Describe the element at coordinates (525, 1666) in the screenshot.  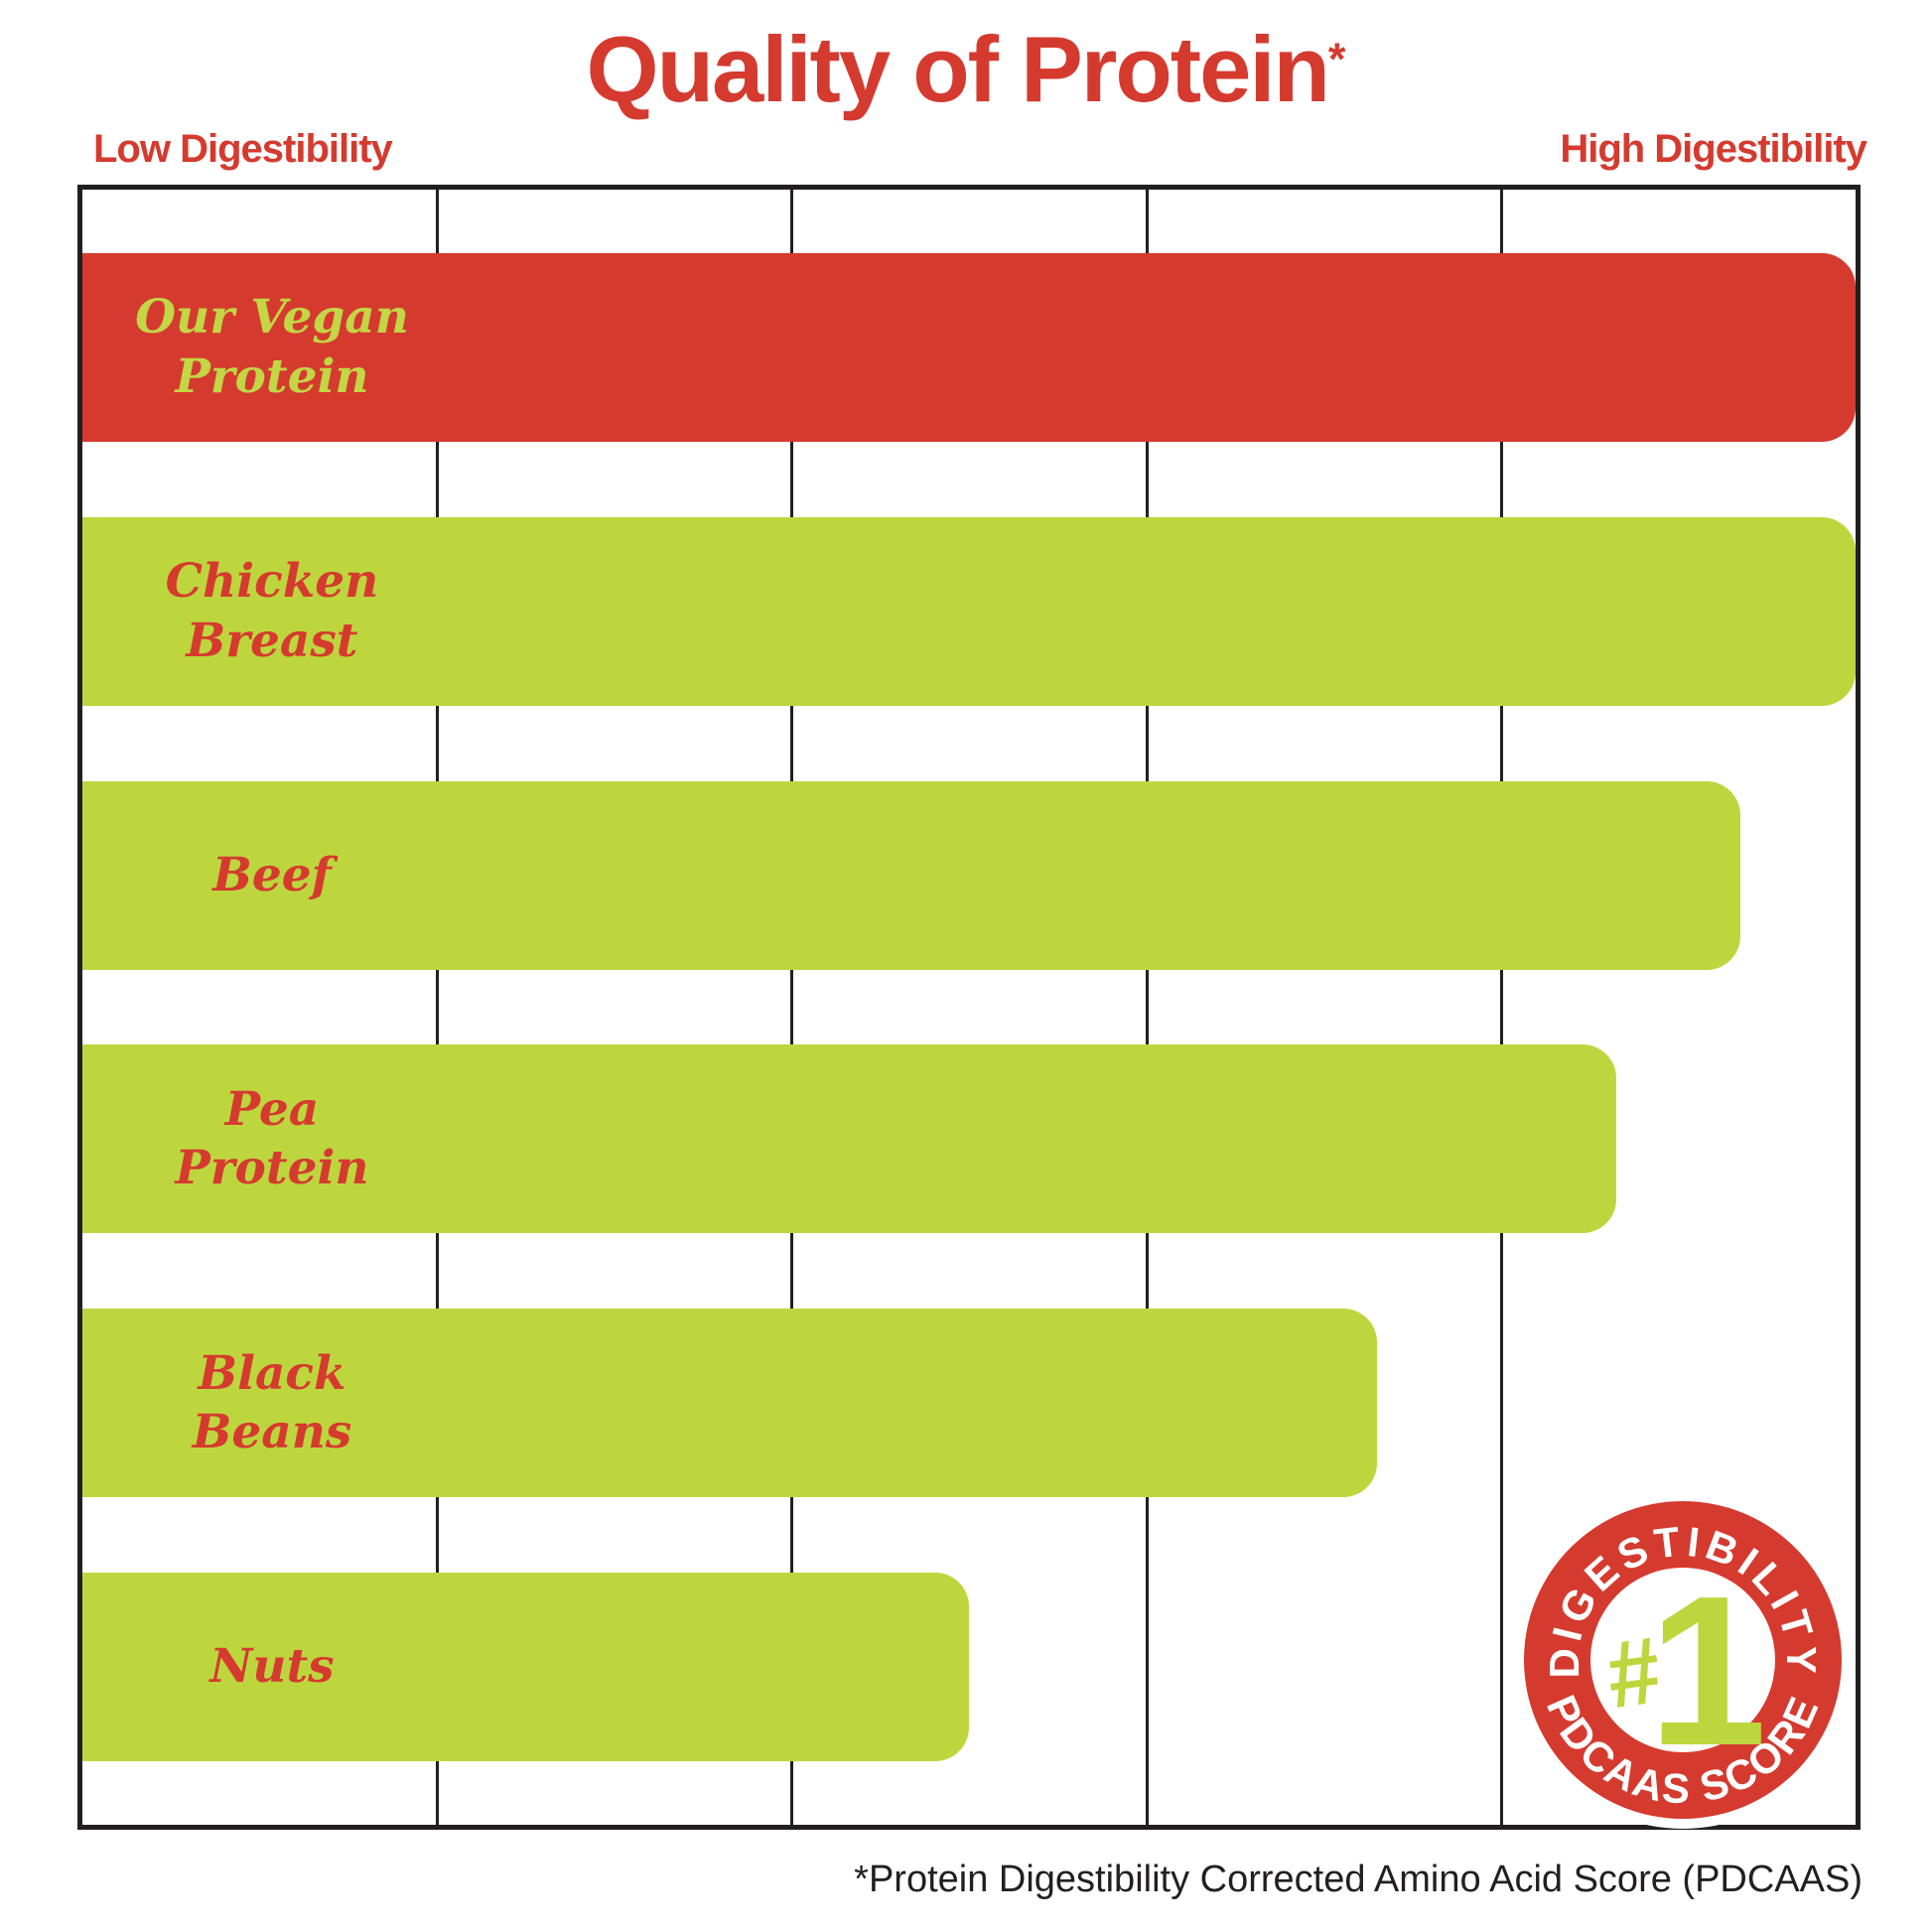
I see `bar-nuts: Nuts` at that location.